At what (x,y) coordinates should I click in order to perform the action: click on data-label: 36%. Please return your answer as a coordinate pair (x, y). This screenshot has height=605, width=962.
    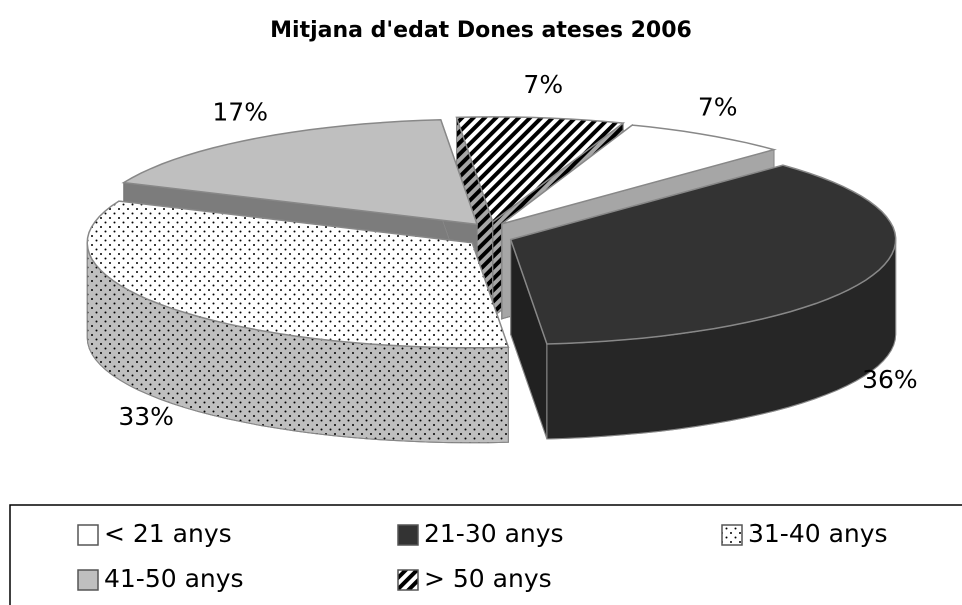
    Looking at the image, I should click on (890, 379).